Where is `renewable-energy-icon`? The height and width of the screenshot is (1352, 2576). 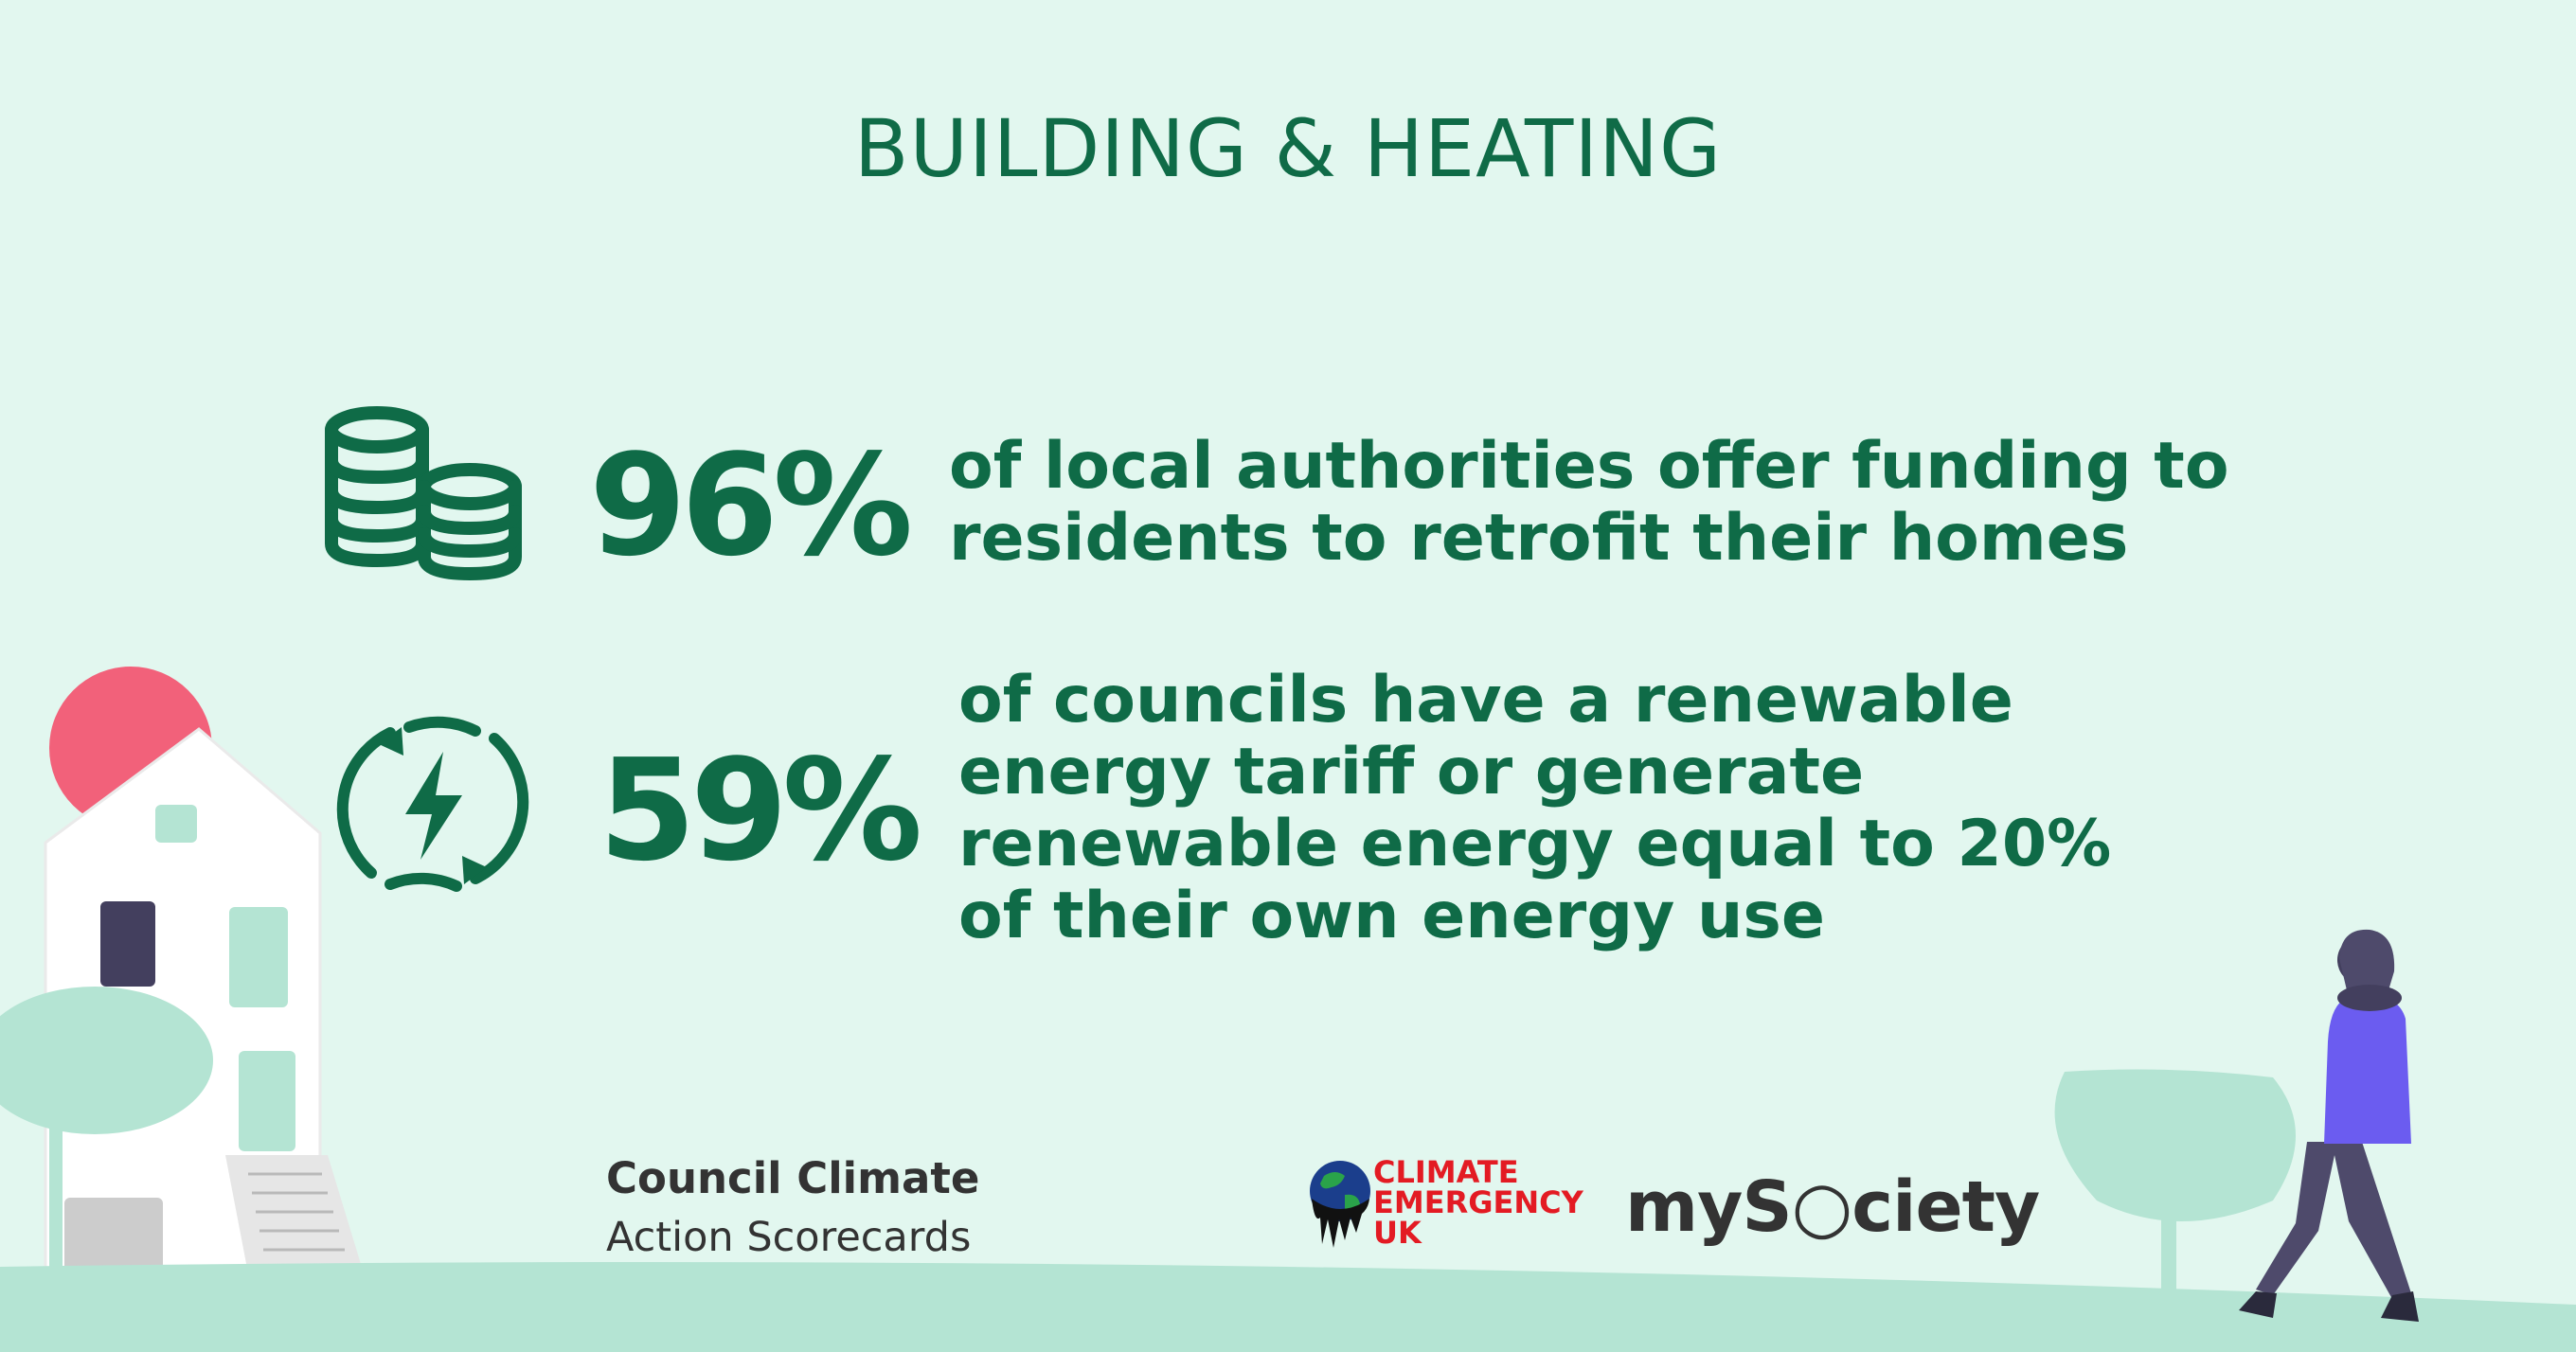
renewable-energy-icon is located at coordinates (432, 804).